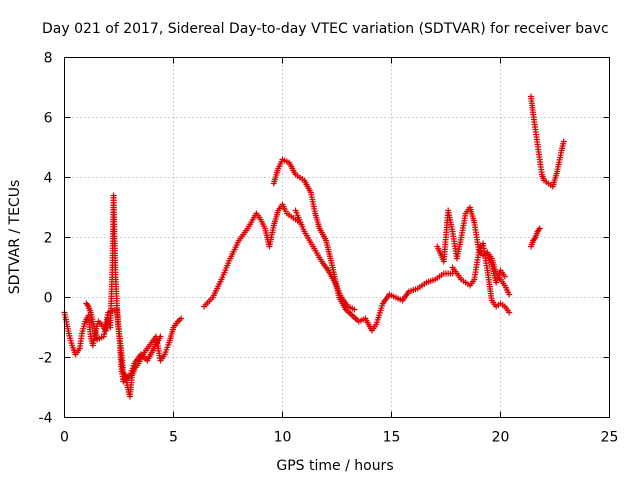  I want to click on x-tick-label: 10, so click(283, 438).